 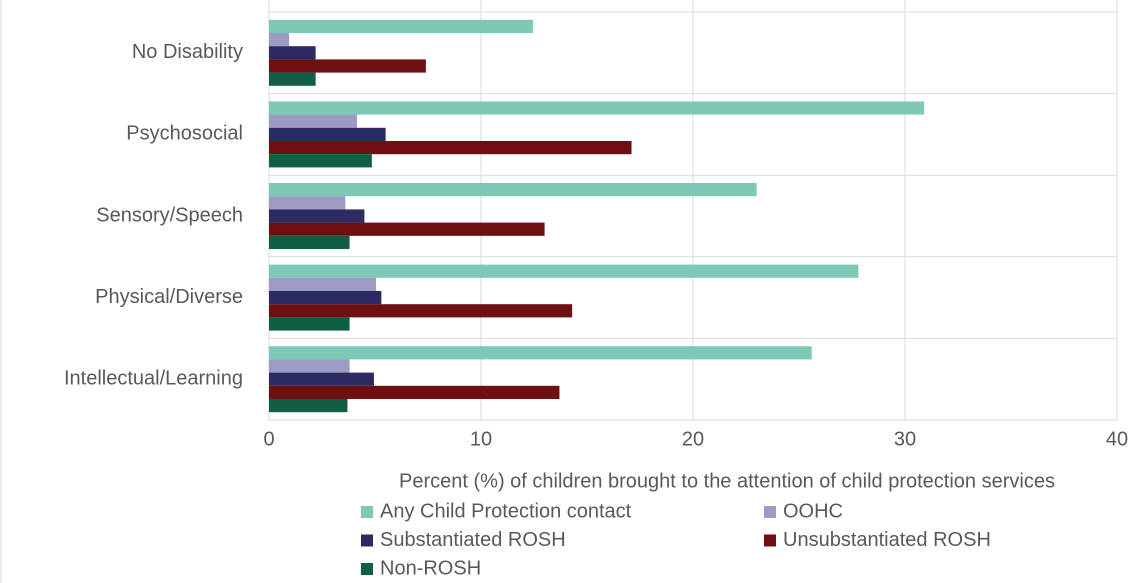 What do you see at coordinates (268, 439) in the screenshot?
I see `x-tick-label: 0` at bounding box center [268, 439].